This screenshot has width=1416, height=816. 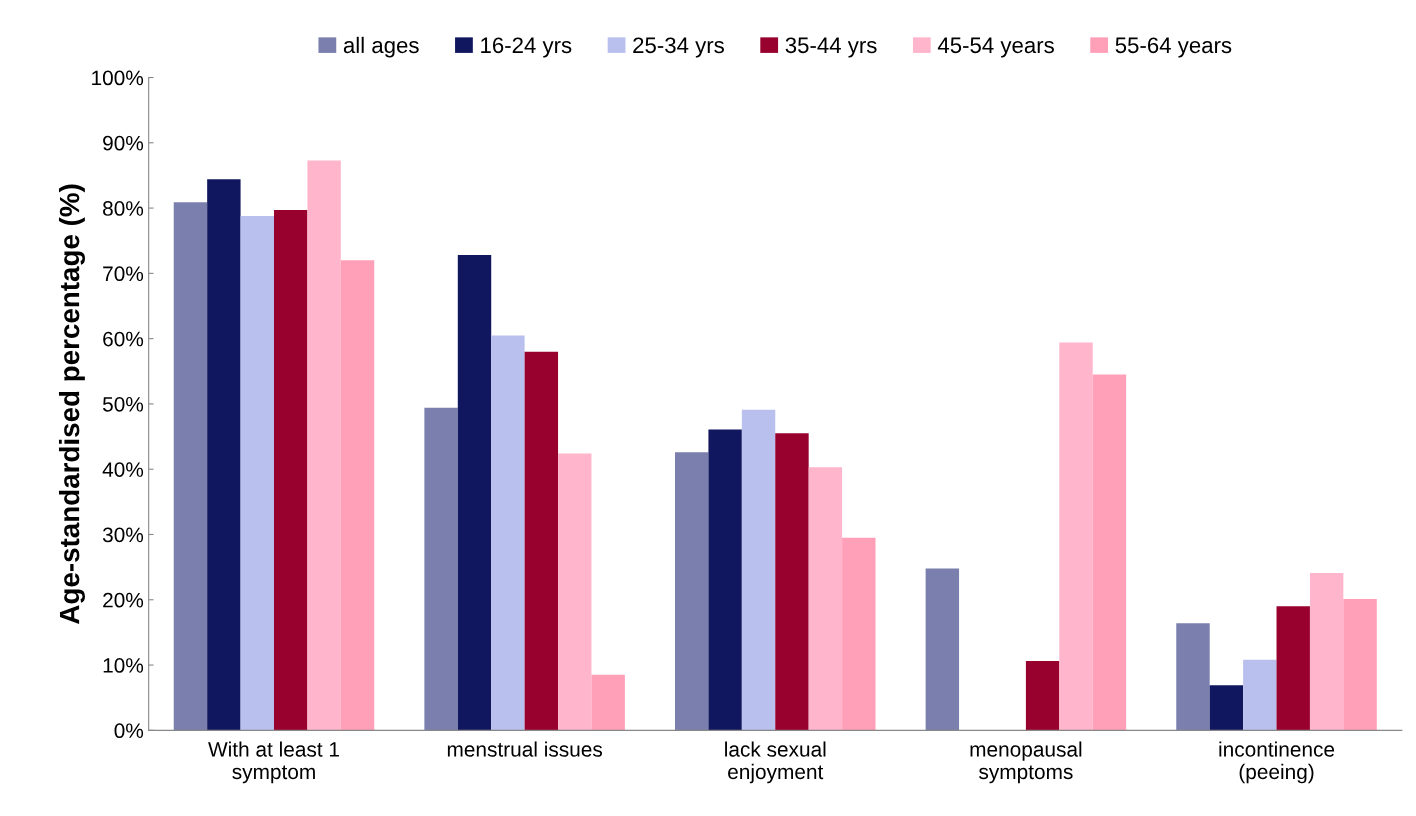 What do you see at coordinates (123, 665) in the screenshot?
I see `y-tick-label: 10%` at bounding box center [123, 665].